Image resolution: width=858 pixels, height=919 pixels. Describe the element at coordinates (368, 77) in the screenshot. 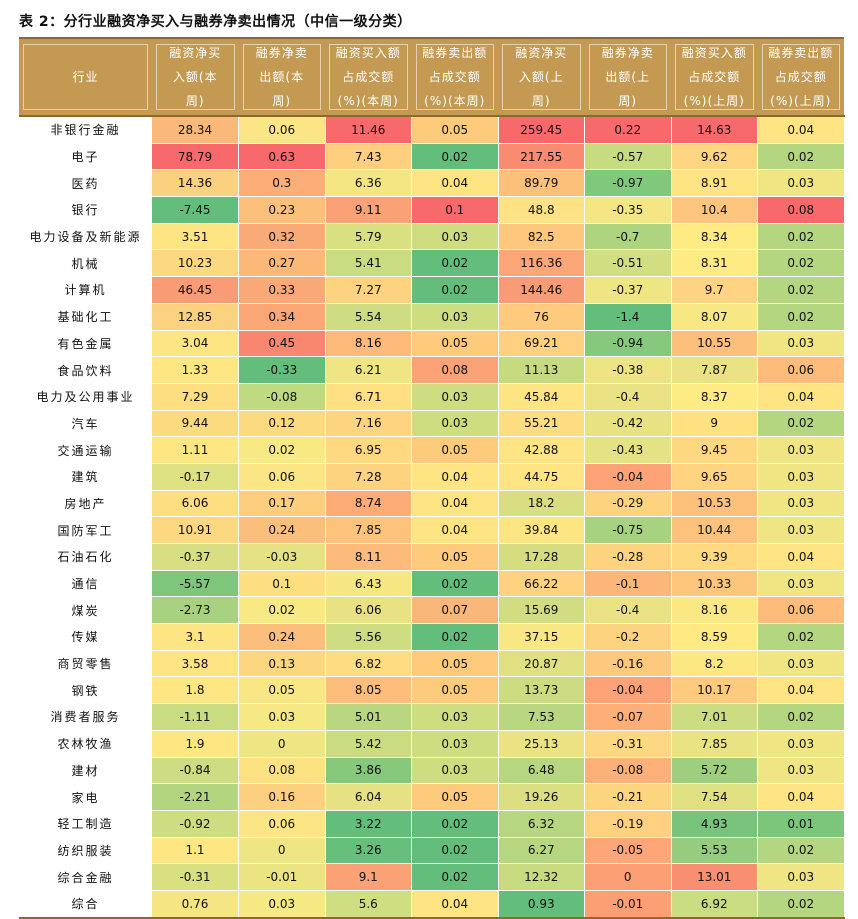

I see `column-header: 融资买入额占成交额(%)(本周)` at that location.